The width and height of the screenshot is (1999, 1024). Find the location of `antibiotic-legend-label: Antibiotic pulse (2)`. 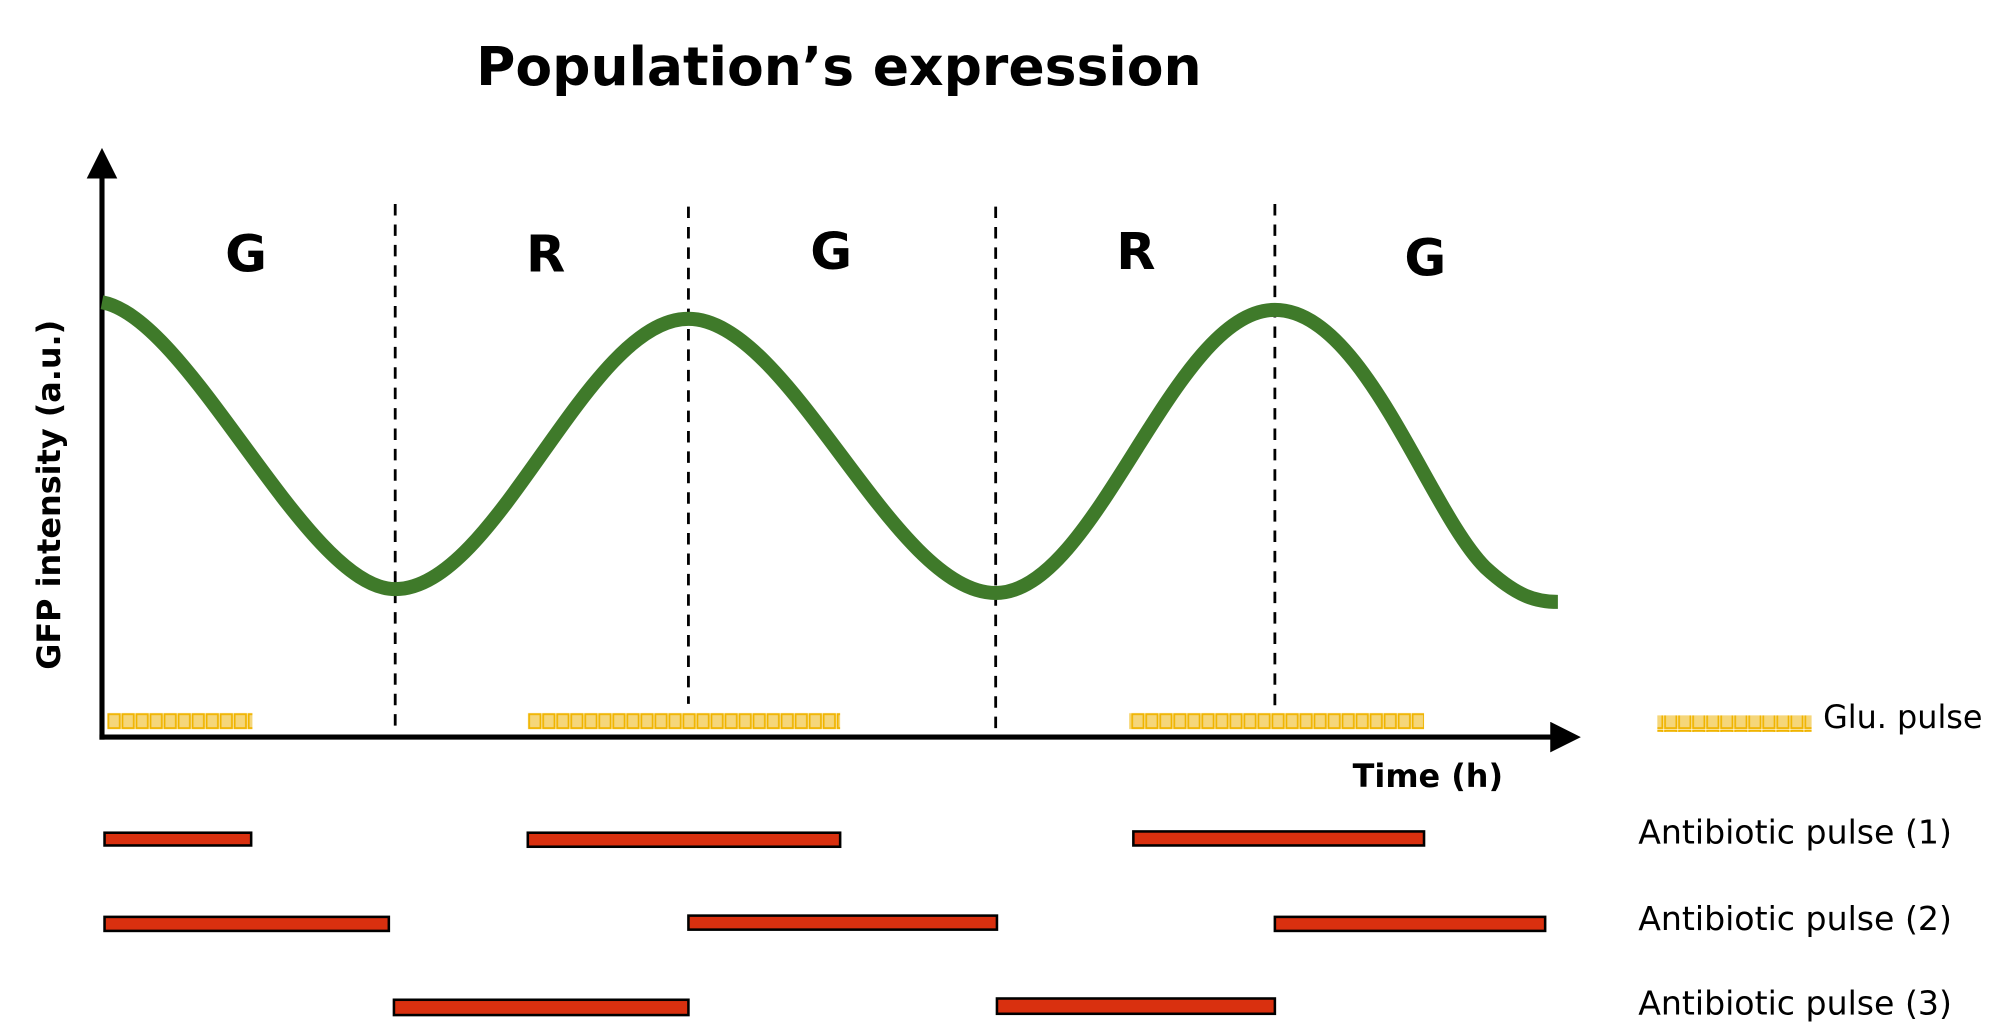

antibiotic-legend-label: Antibiotic pulse (2) is located at coordinates (1795, 918).